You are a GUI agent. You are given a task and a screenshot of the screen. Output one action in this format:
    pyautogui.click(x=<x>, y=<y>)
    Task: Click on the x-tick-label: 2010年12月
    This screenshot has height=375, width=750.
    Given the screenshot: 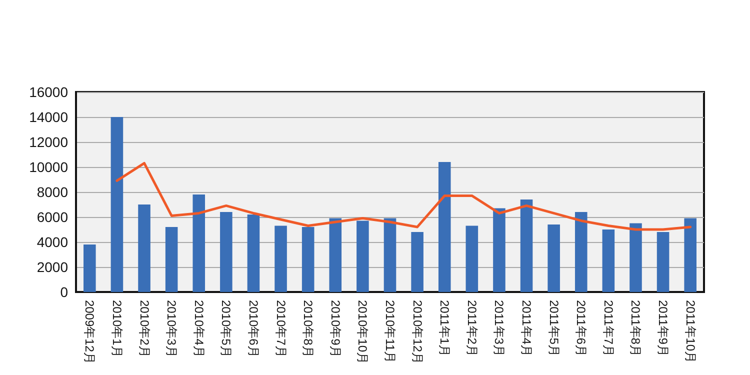 What is the action you would take?
    pyautogui.click(x=417, y=332)
    